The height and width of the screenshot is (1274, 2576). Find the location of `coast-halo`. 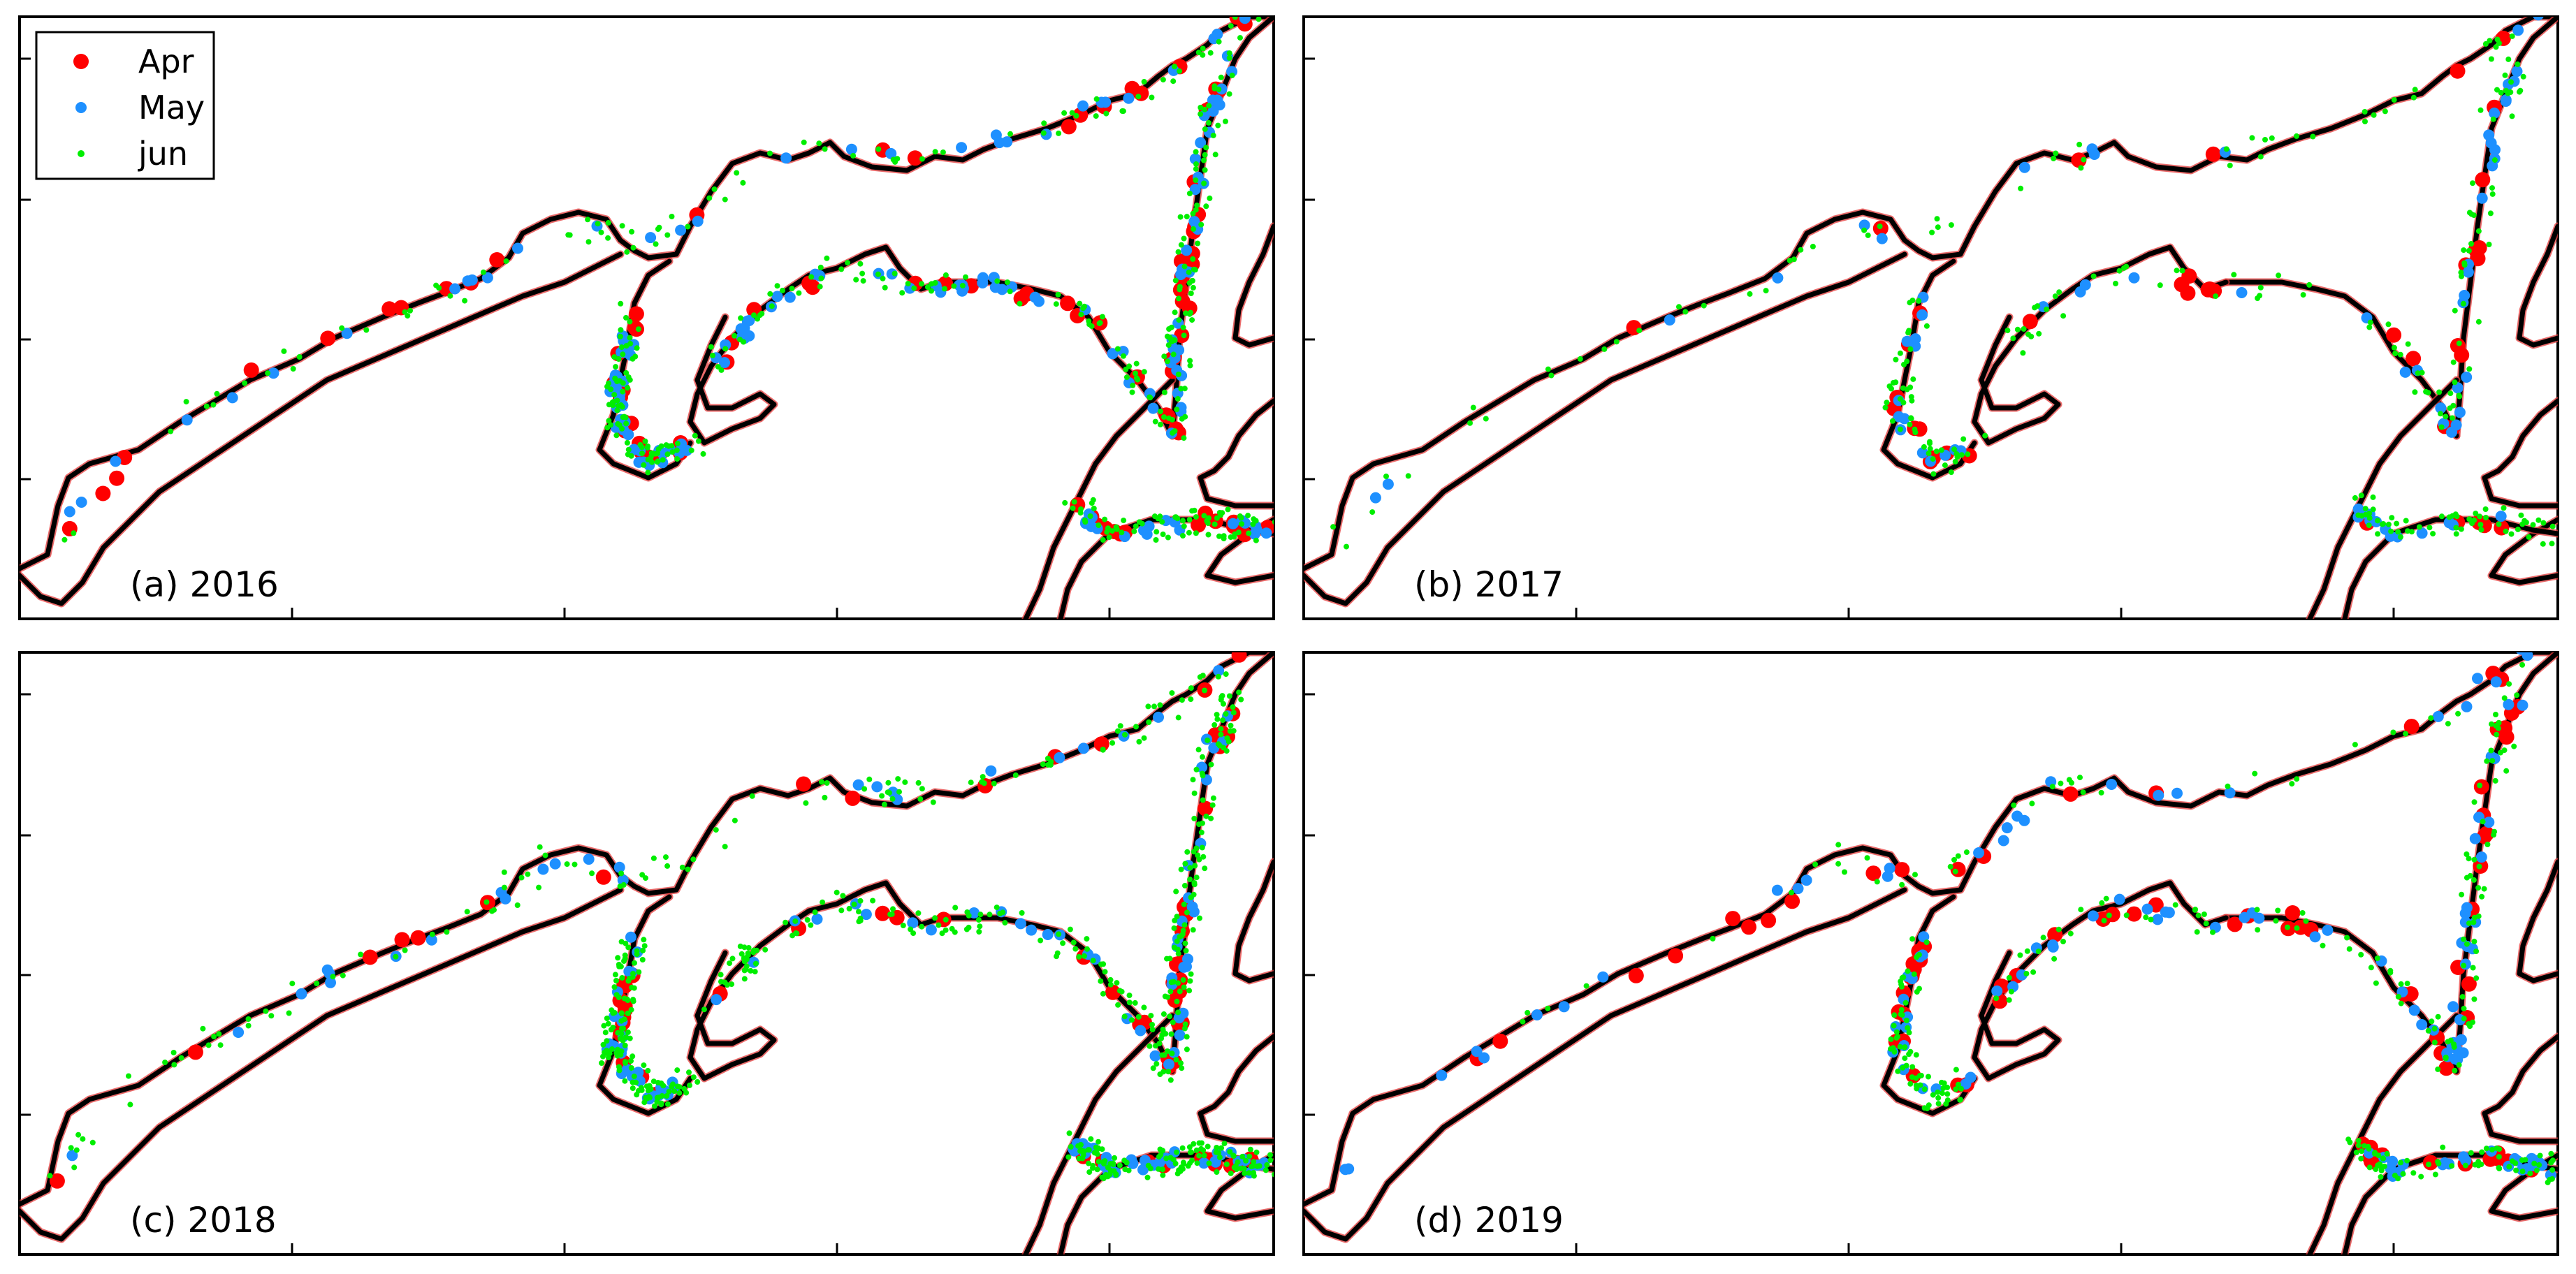

coast-halo is located at coordinates (1235, 453).